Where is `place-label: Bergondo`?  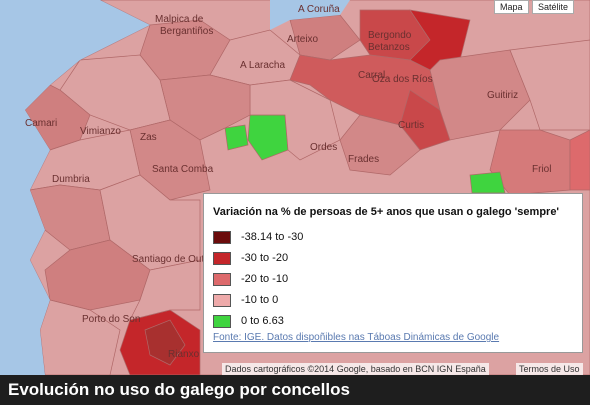 place-label: Bergondo is located at coordinates (390, 35).